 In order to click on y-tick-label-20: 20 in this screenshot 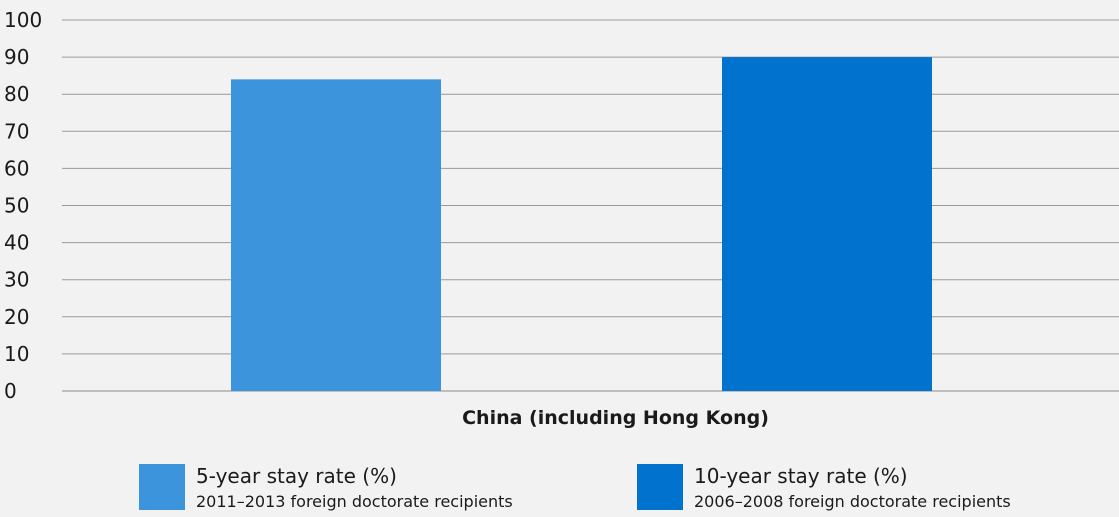, I will do `click(16, 317)`.